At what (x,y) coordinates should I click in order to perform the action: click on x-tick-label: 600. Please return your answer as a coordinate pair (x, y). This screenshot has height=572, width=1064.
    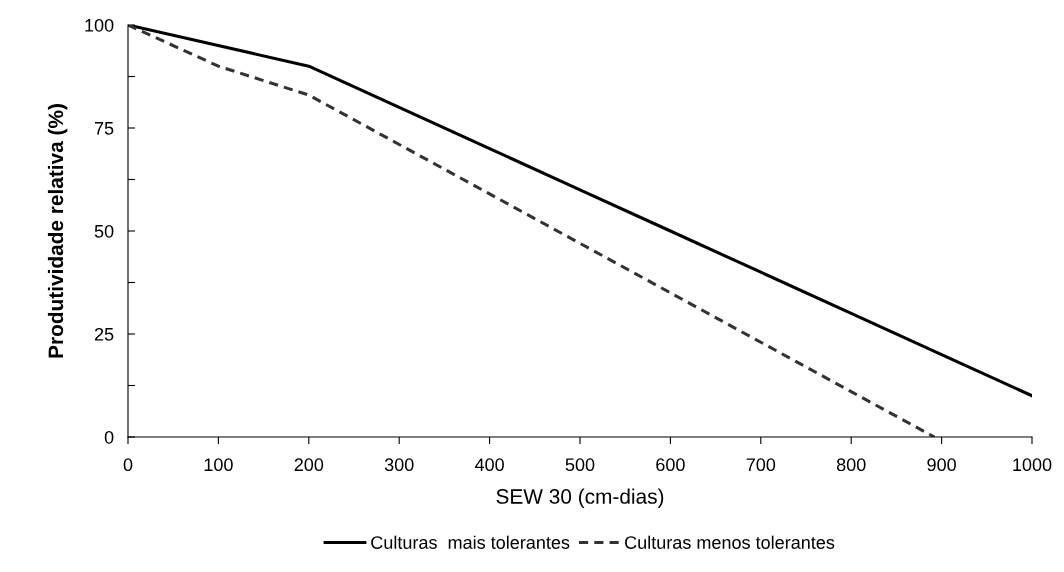
    Looking at the image, I should click on (670, 465).